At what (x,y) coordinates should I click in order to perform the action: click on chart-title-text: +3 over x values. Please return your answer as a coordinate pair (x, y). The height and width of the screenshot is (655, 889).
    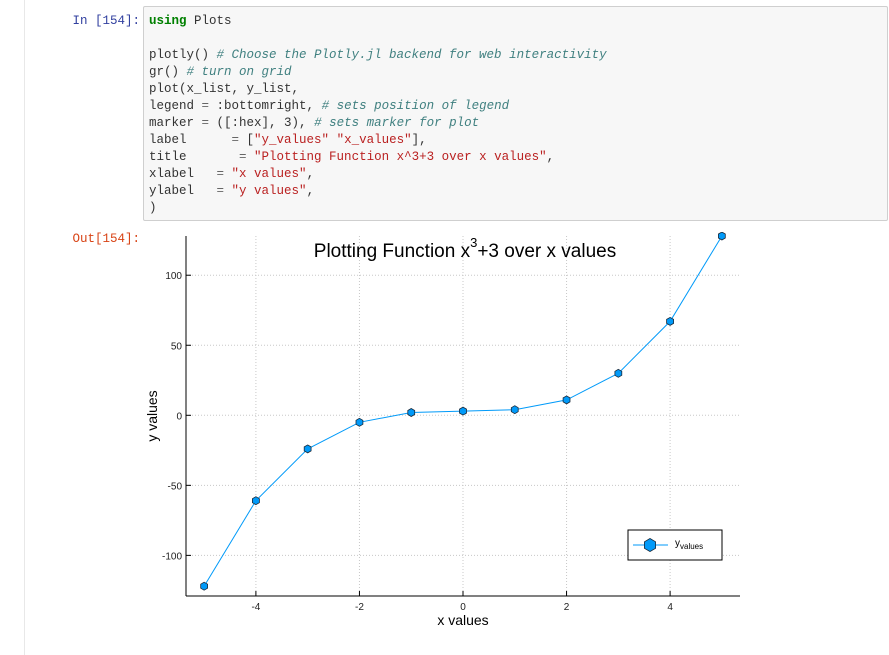
    Looking at the image, I should click on (546, 251).